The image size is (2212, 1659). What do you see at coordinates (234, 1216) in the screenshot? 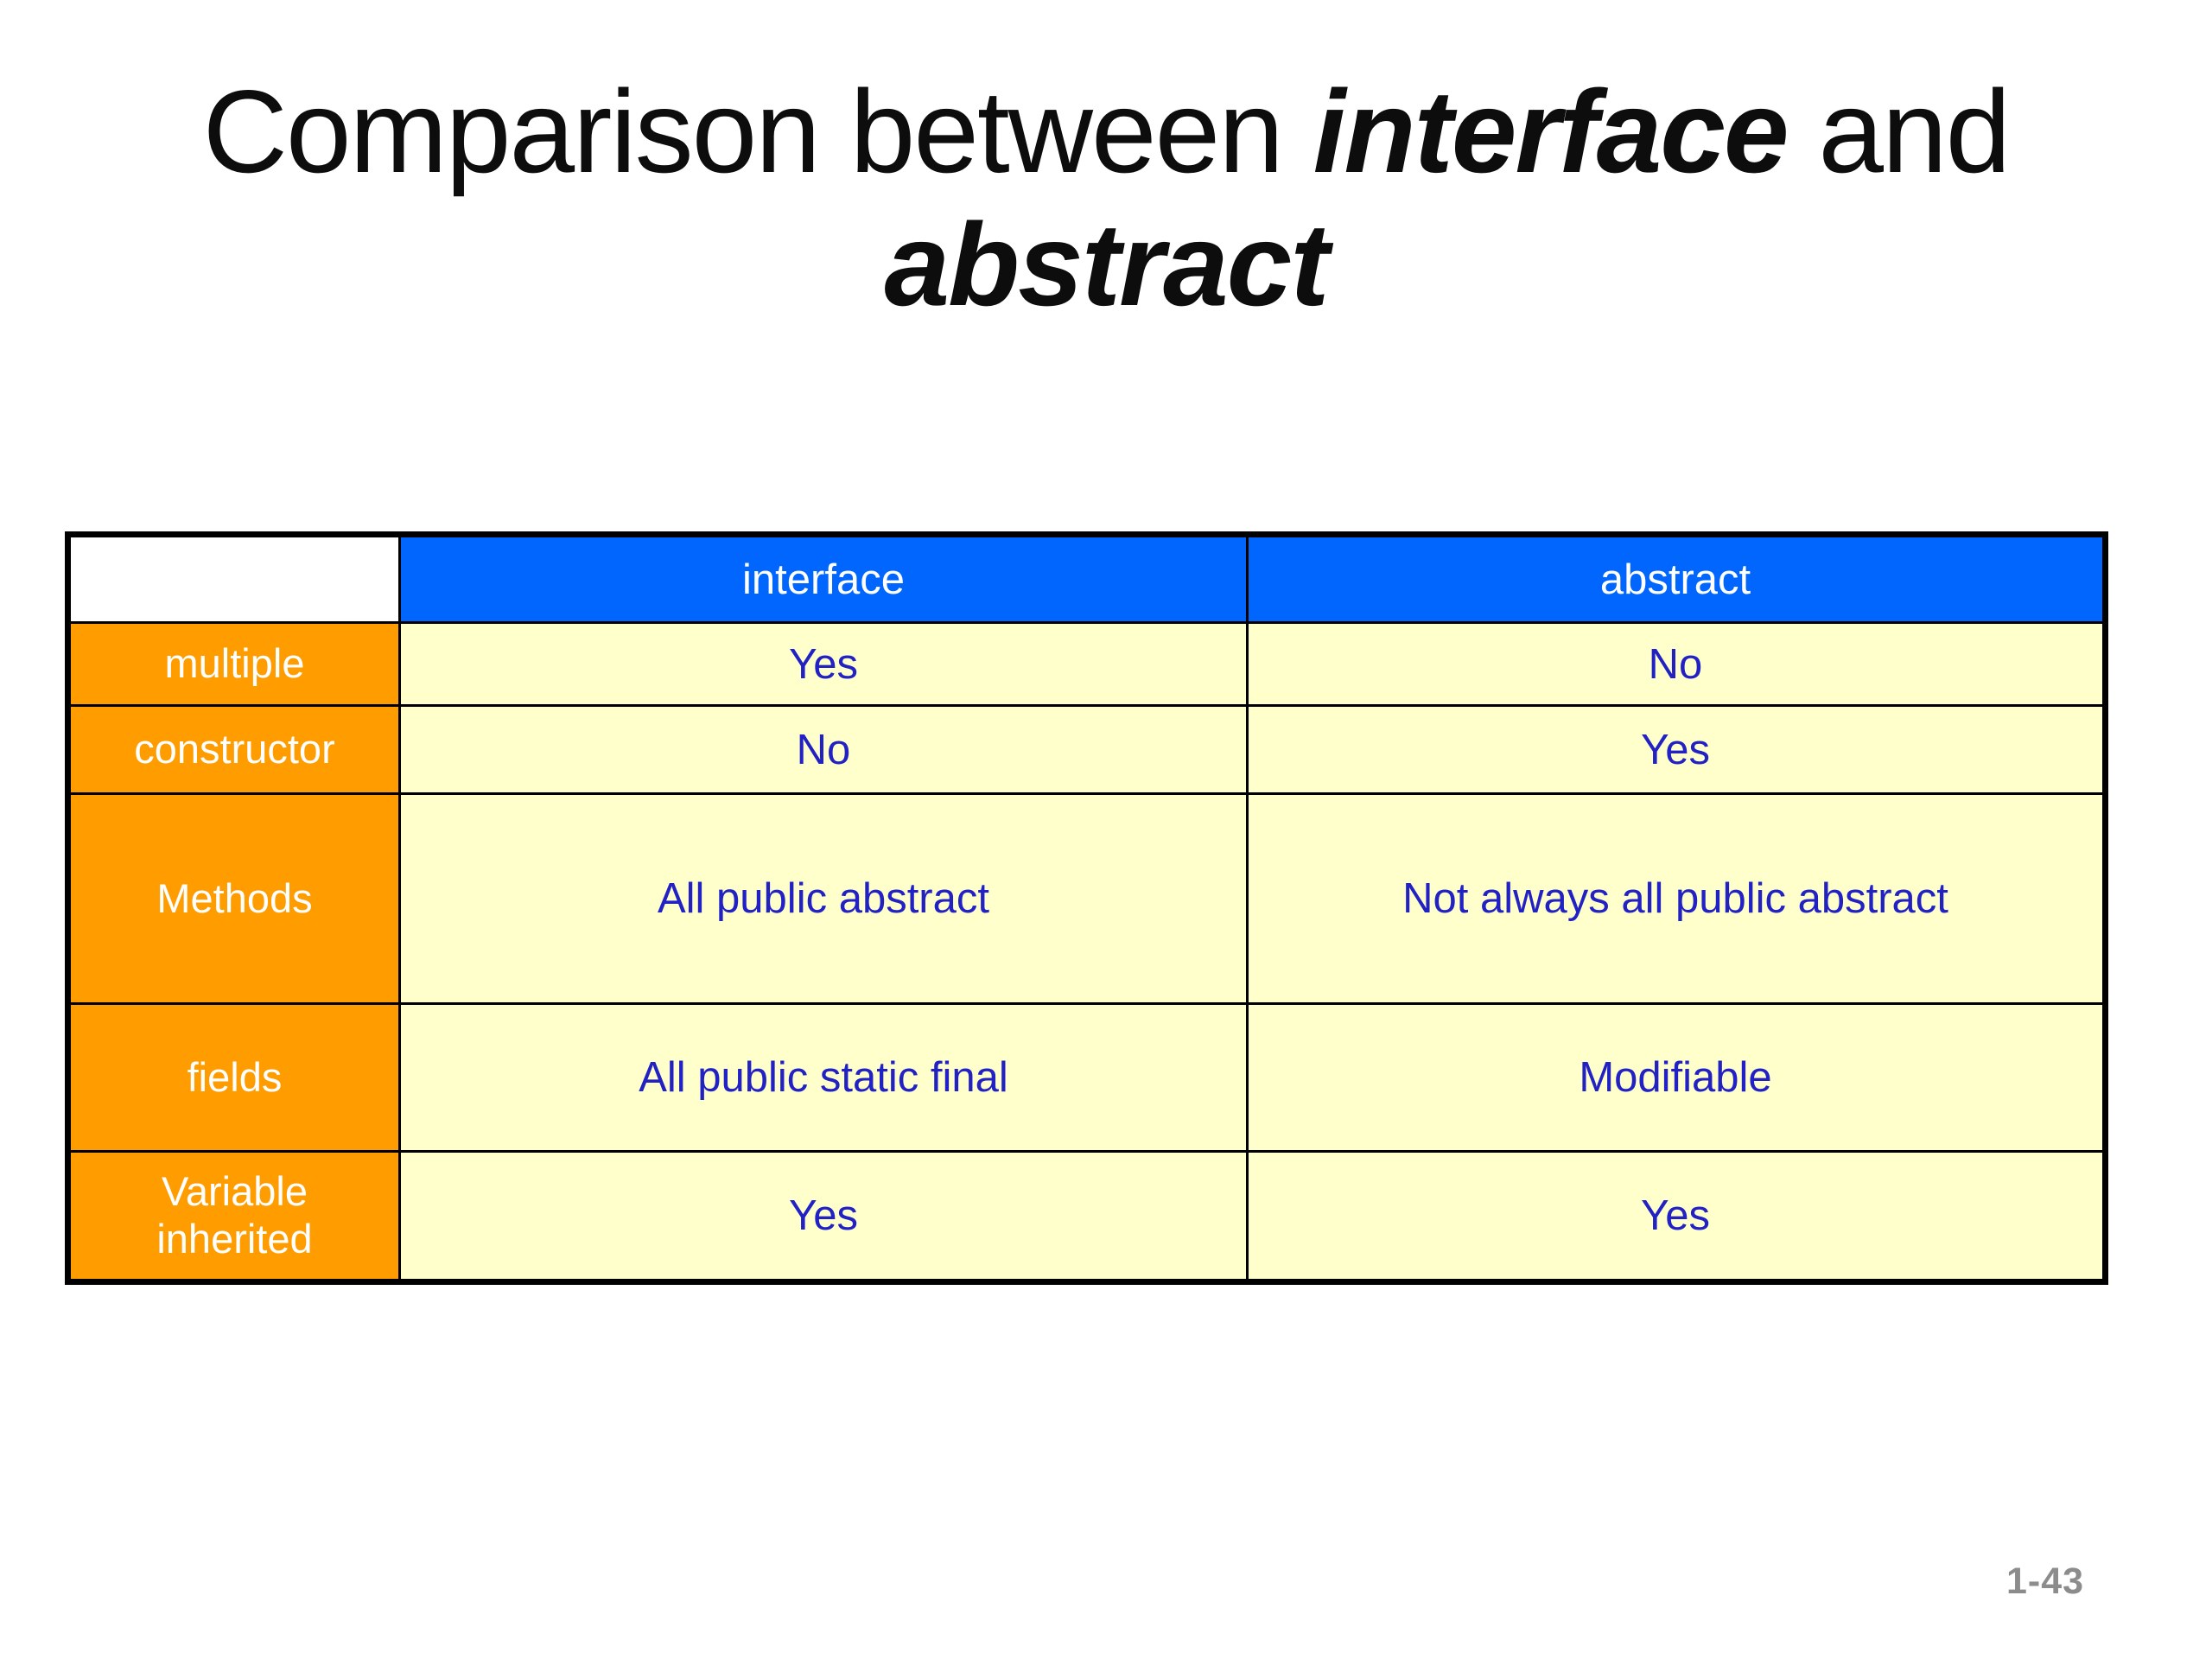
I see `row-header-variable-inherited: Variable inherited` at bounding box center [234, 1216].